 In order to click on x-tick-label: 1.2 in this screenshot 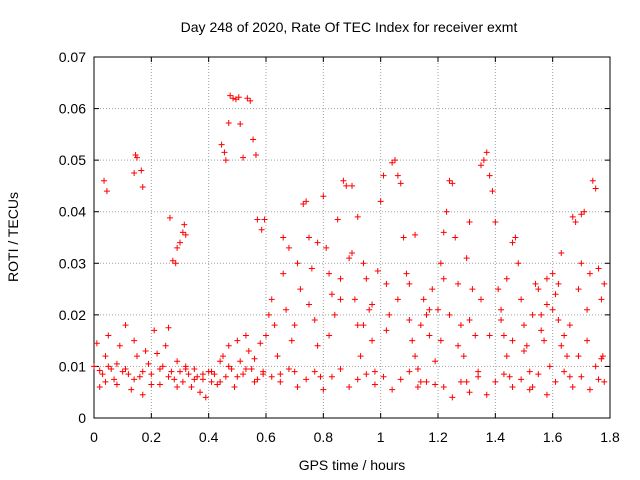, I will do `click(438, 437)`.